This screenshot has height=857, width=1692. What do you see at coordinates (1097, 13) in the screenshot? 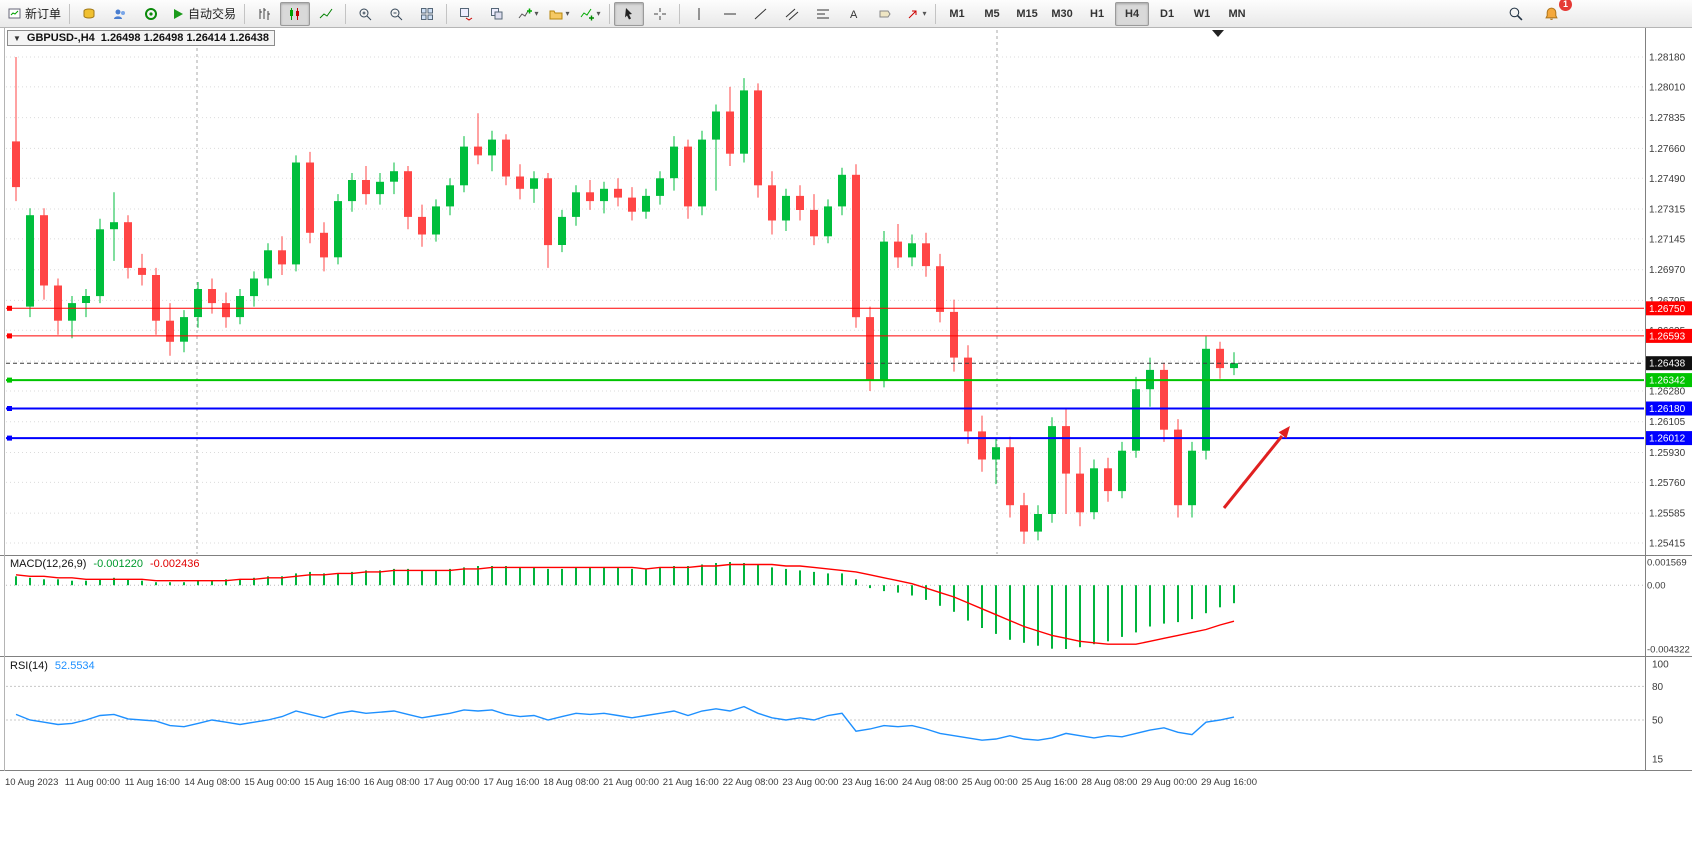
I see `timeframe-h1-button: H1` at bounding box center [1097, 13].